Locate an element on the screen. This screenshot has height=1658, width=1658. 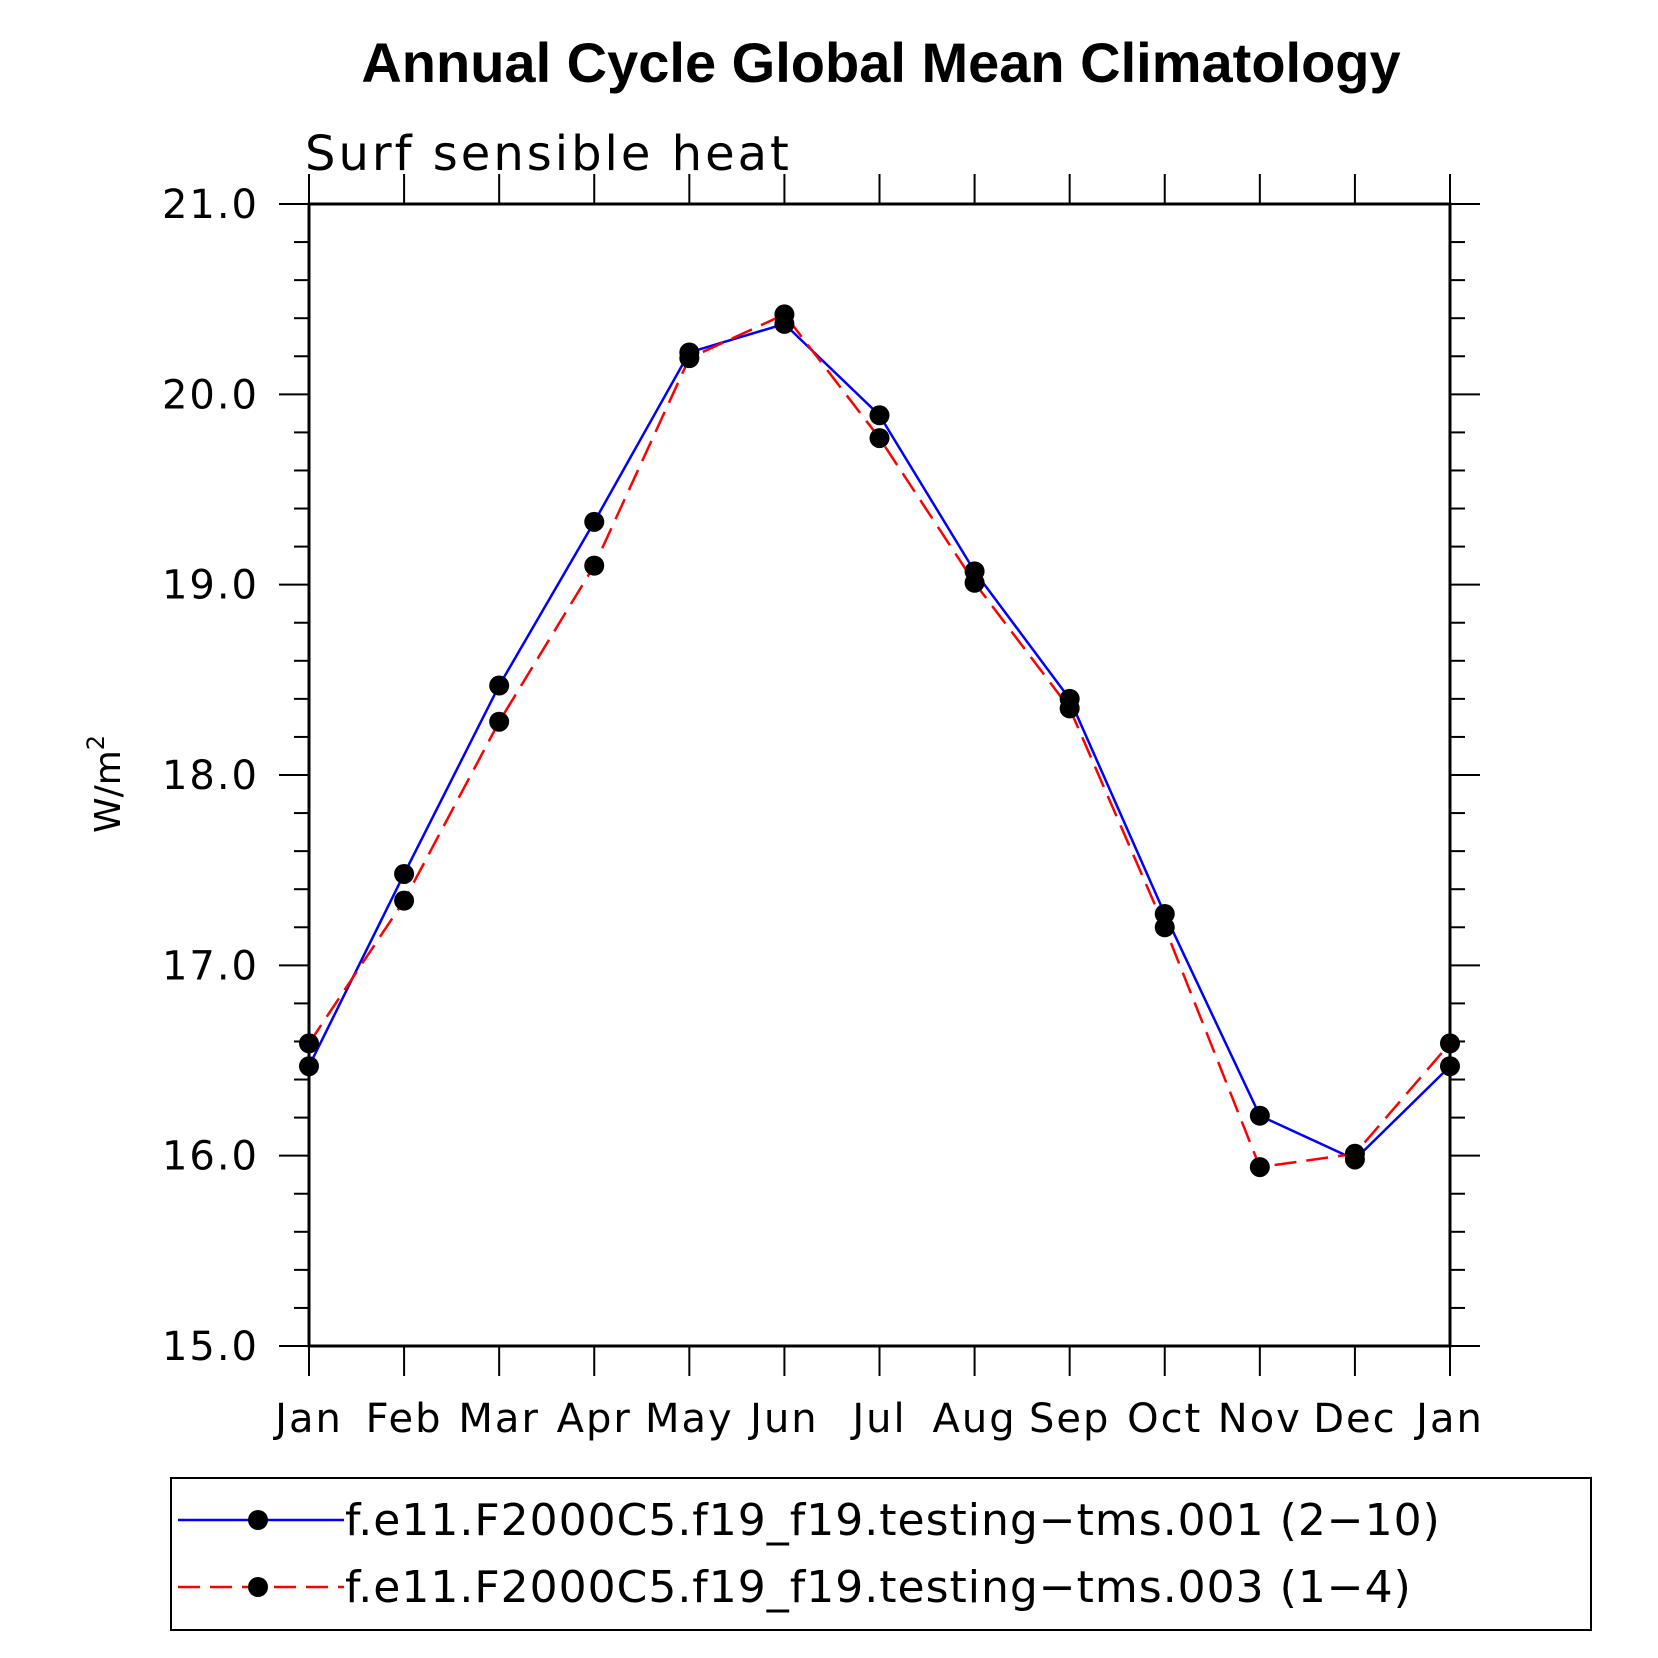
chart-subtitle: Surf sensible heat is located at coordinates (548, 154).